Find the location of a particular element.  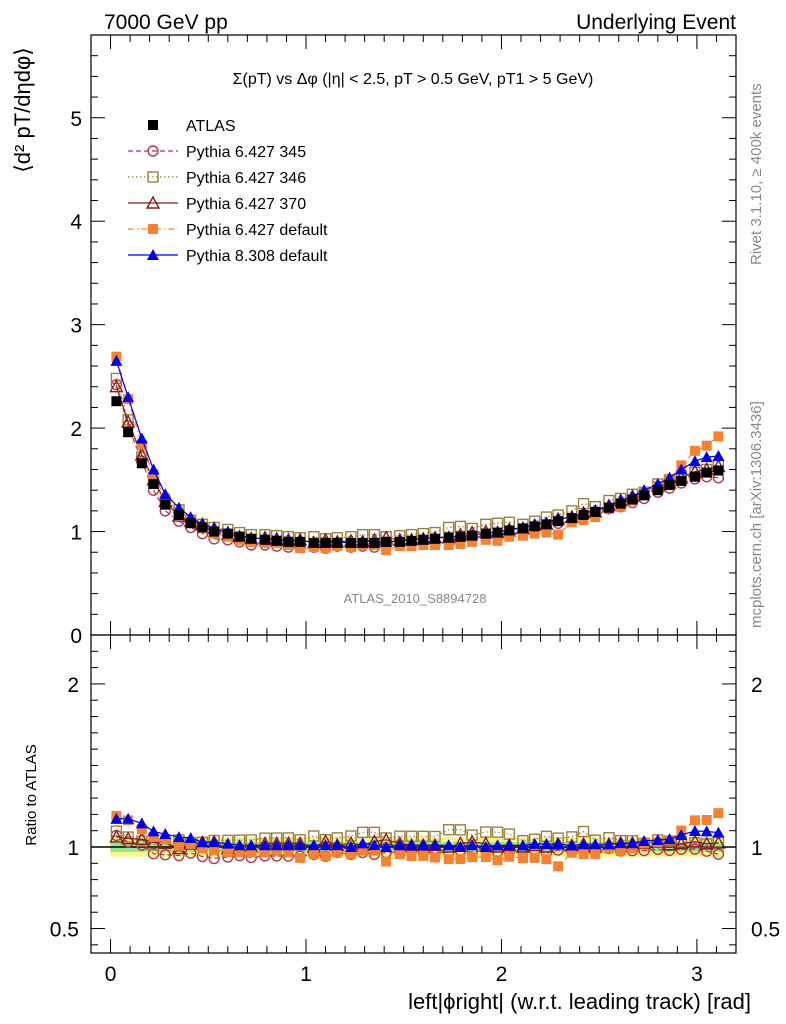

legend-item-pythia-6-427-345: Pythia 6.427 345 is located at coordinates (217, 152).